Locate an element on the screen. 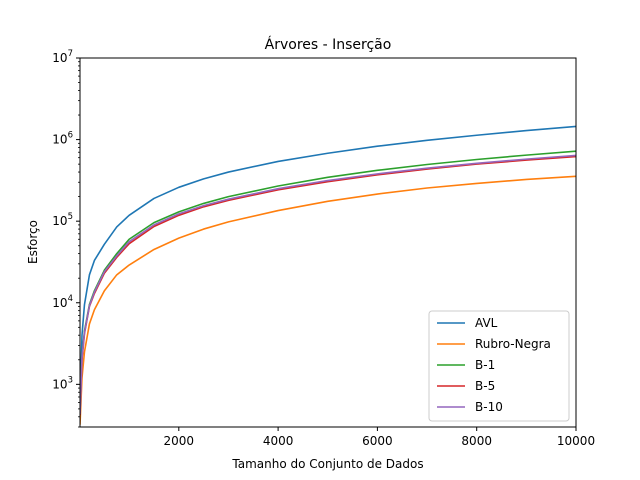 This screenshot has height=480, width=640. legend: AVL Rubro-Negra B-1 B-5 B-10 is located at coordinates (499, 366).